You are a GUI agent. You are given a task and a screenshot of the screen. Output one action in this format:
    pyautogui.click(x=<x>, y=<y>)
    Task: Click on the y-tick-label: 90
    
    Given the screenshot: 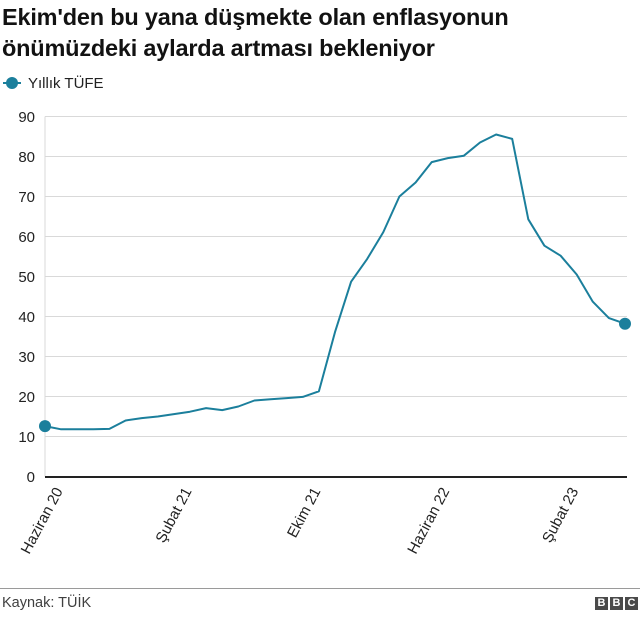 What is the action you would take?
    pyautogui.click(x=26, y=117)
    